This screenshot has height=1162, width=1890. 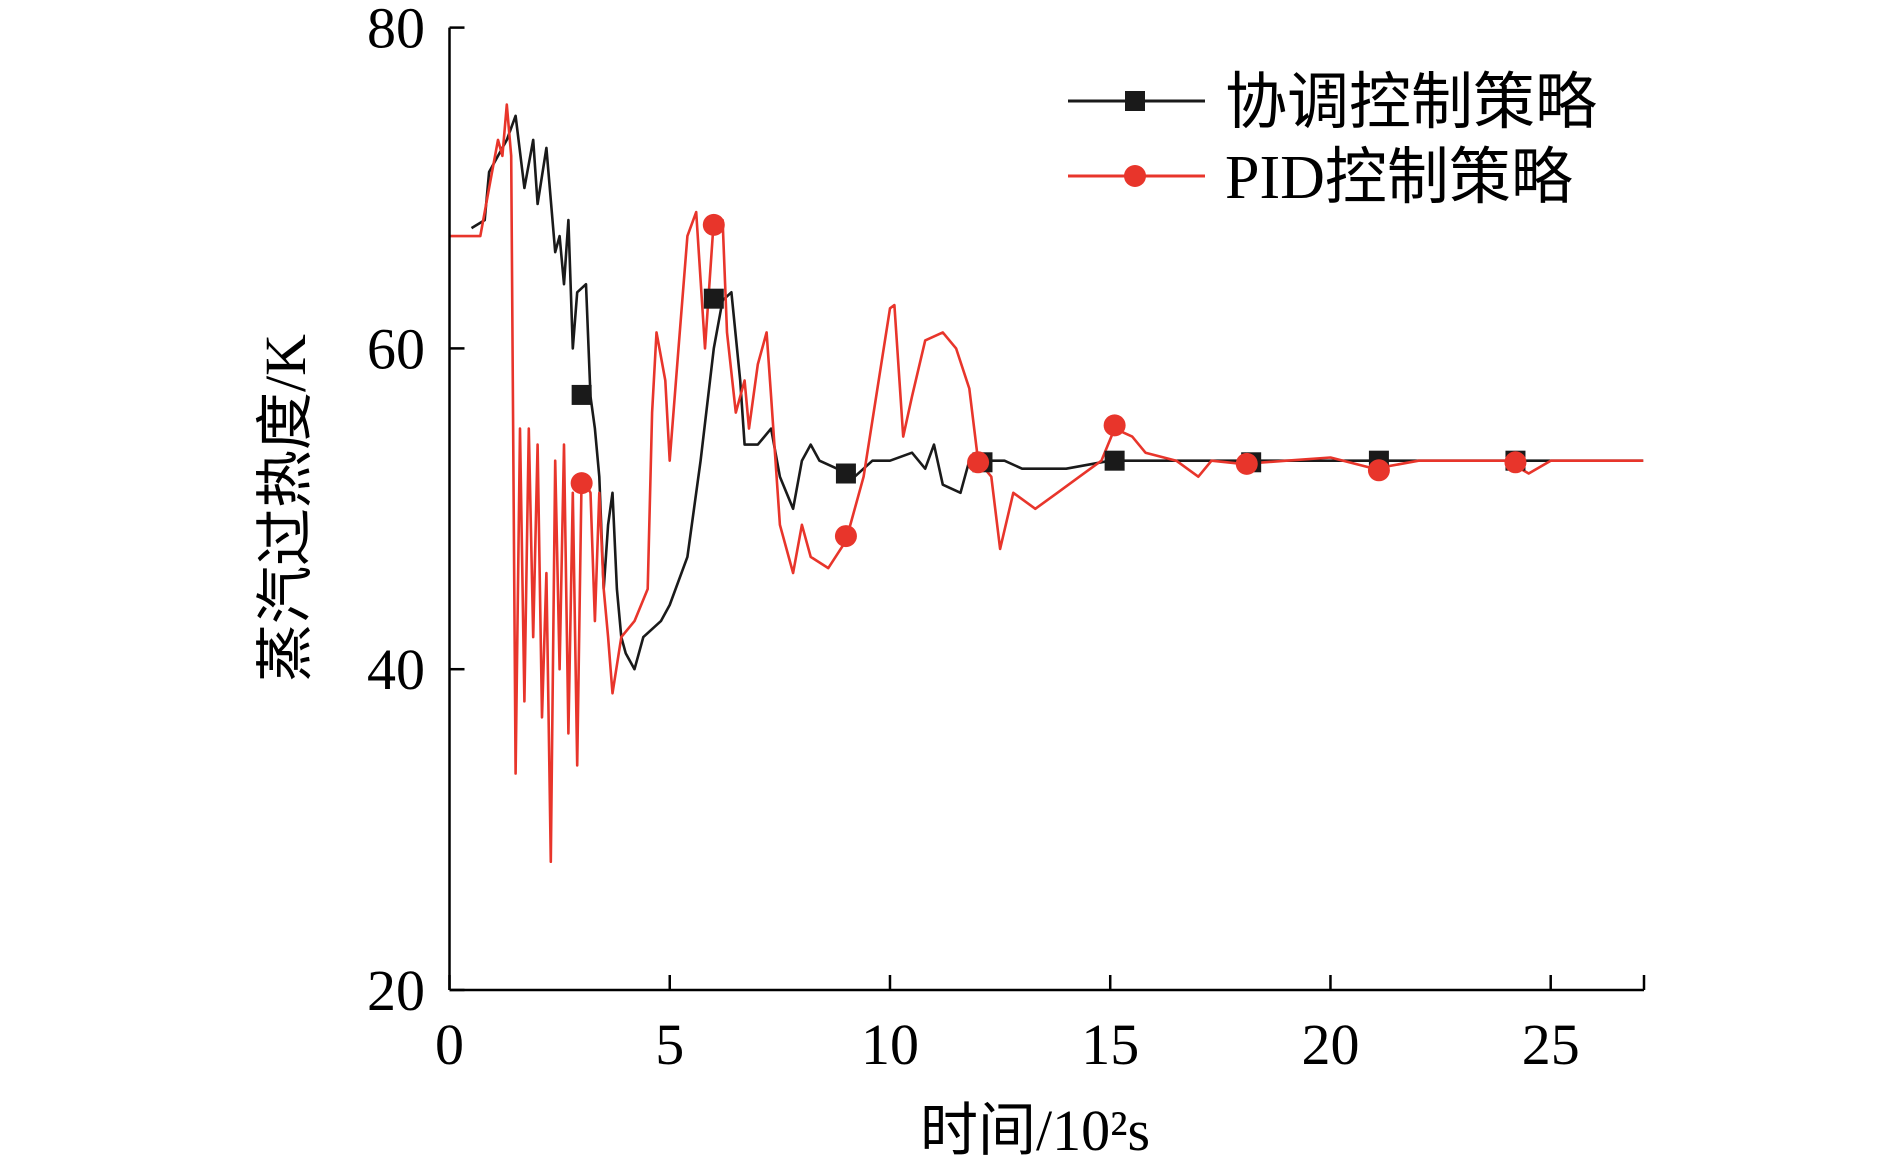 I want to click on y-tick-label: 20, so click(x=396, y=990).